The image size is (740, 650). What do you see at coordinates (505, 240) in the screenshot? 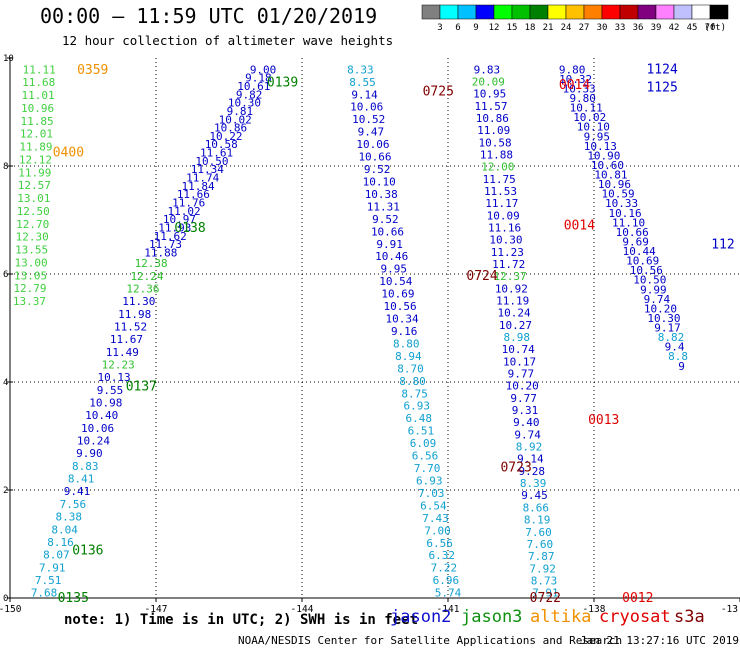
I see `wave-height-value: 10.30` at bounding box center [505, 240].